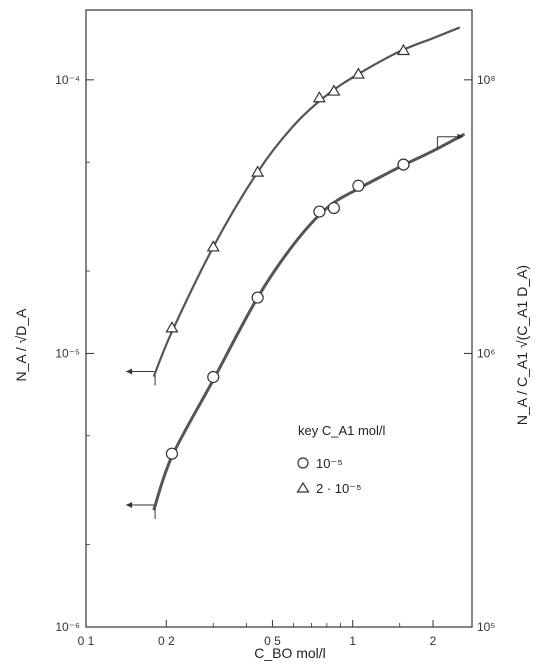 This screenshot has width=536, height=666. What do you see at coordinates (303, 463) in the screenshot?
I see `legend-circle-marker` at bounding box center [303, 463].